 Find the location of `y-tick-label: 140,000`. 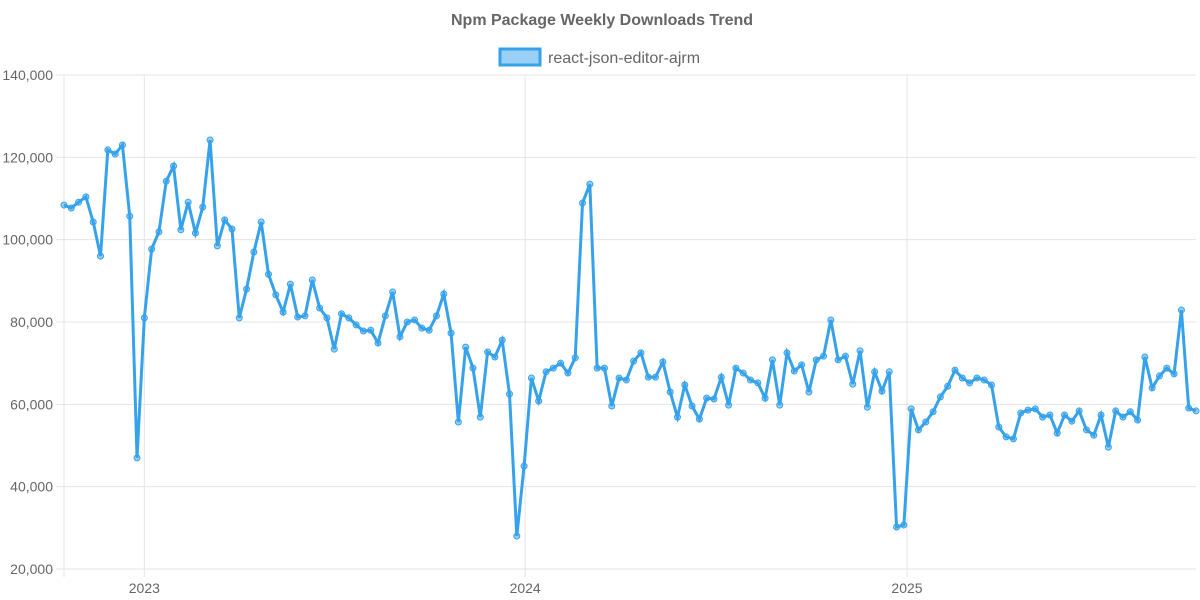

y-tick-label: 140,000 is located at coordinates (27, 75).